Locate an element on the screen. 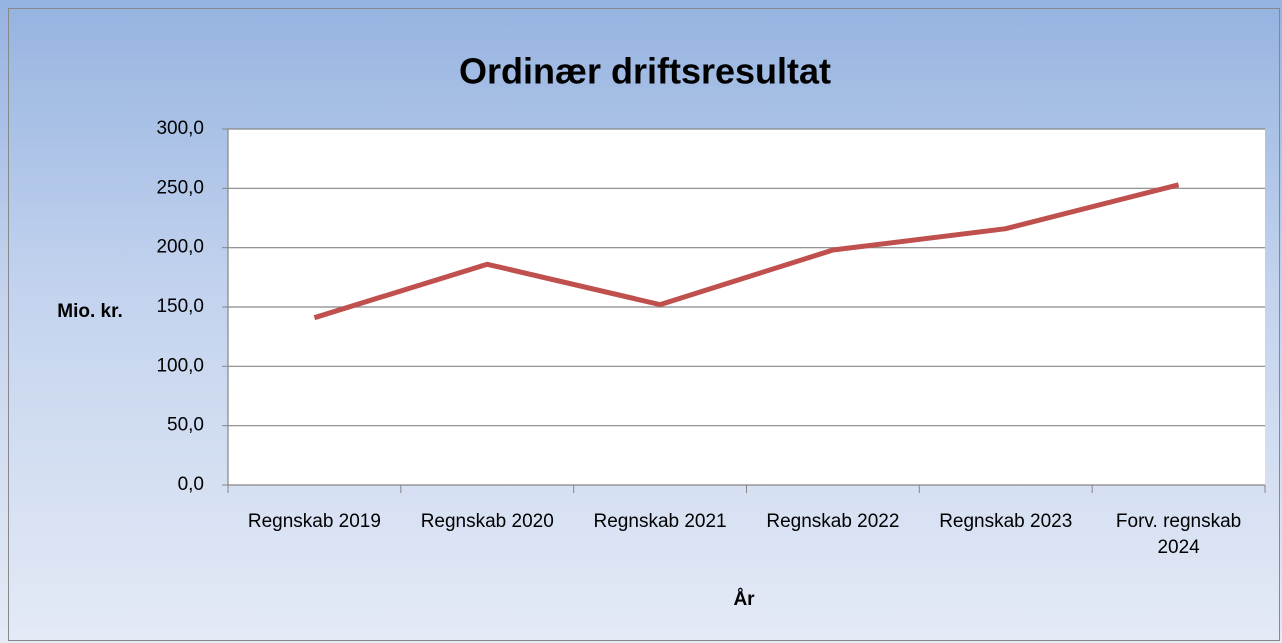 The width and height of the screenshot is (1282, 643). y-tick-label: 0,0 is located at coordinates (191, 484).